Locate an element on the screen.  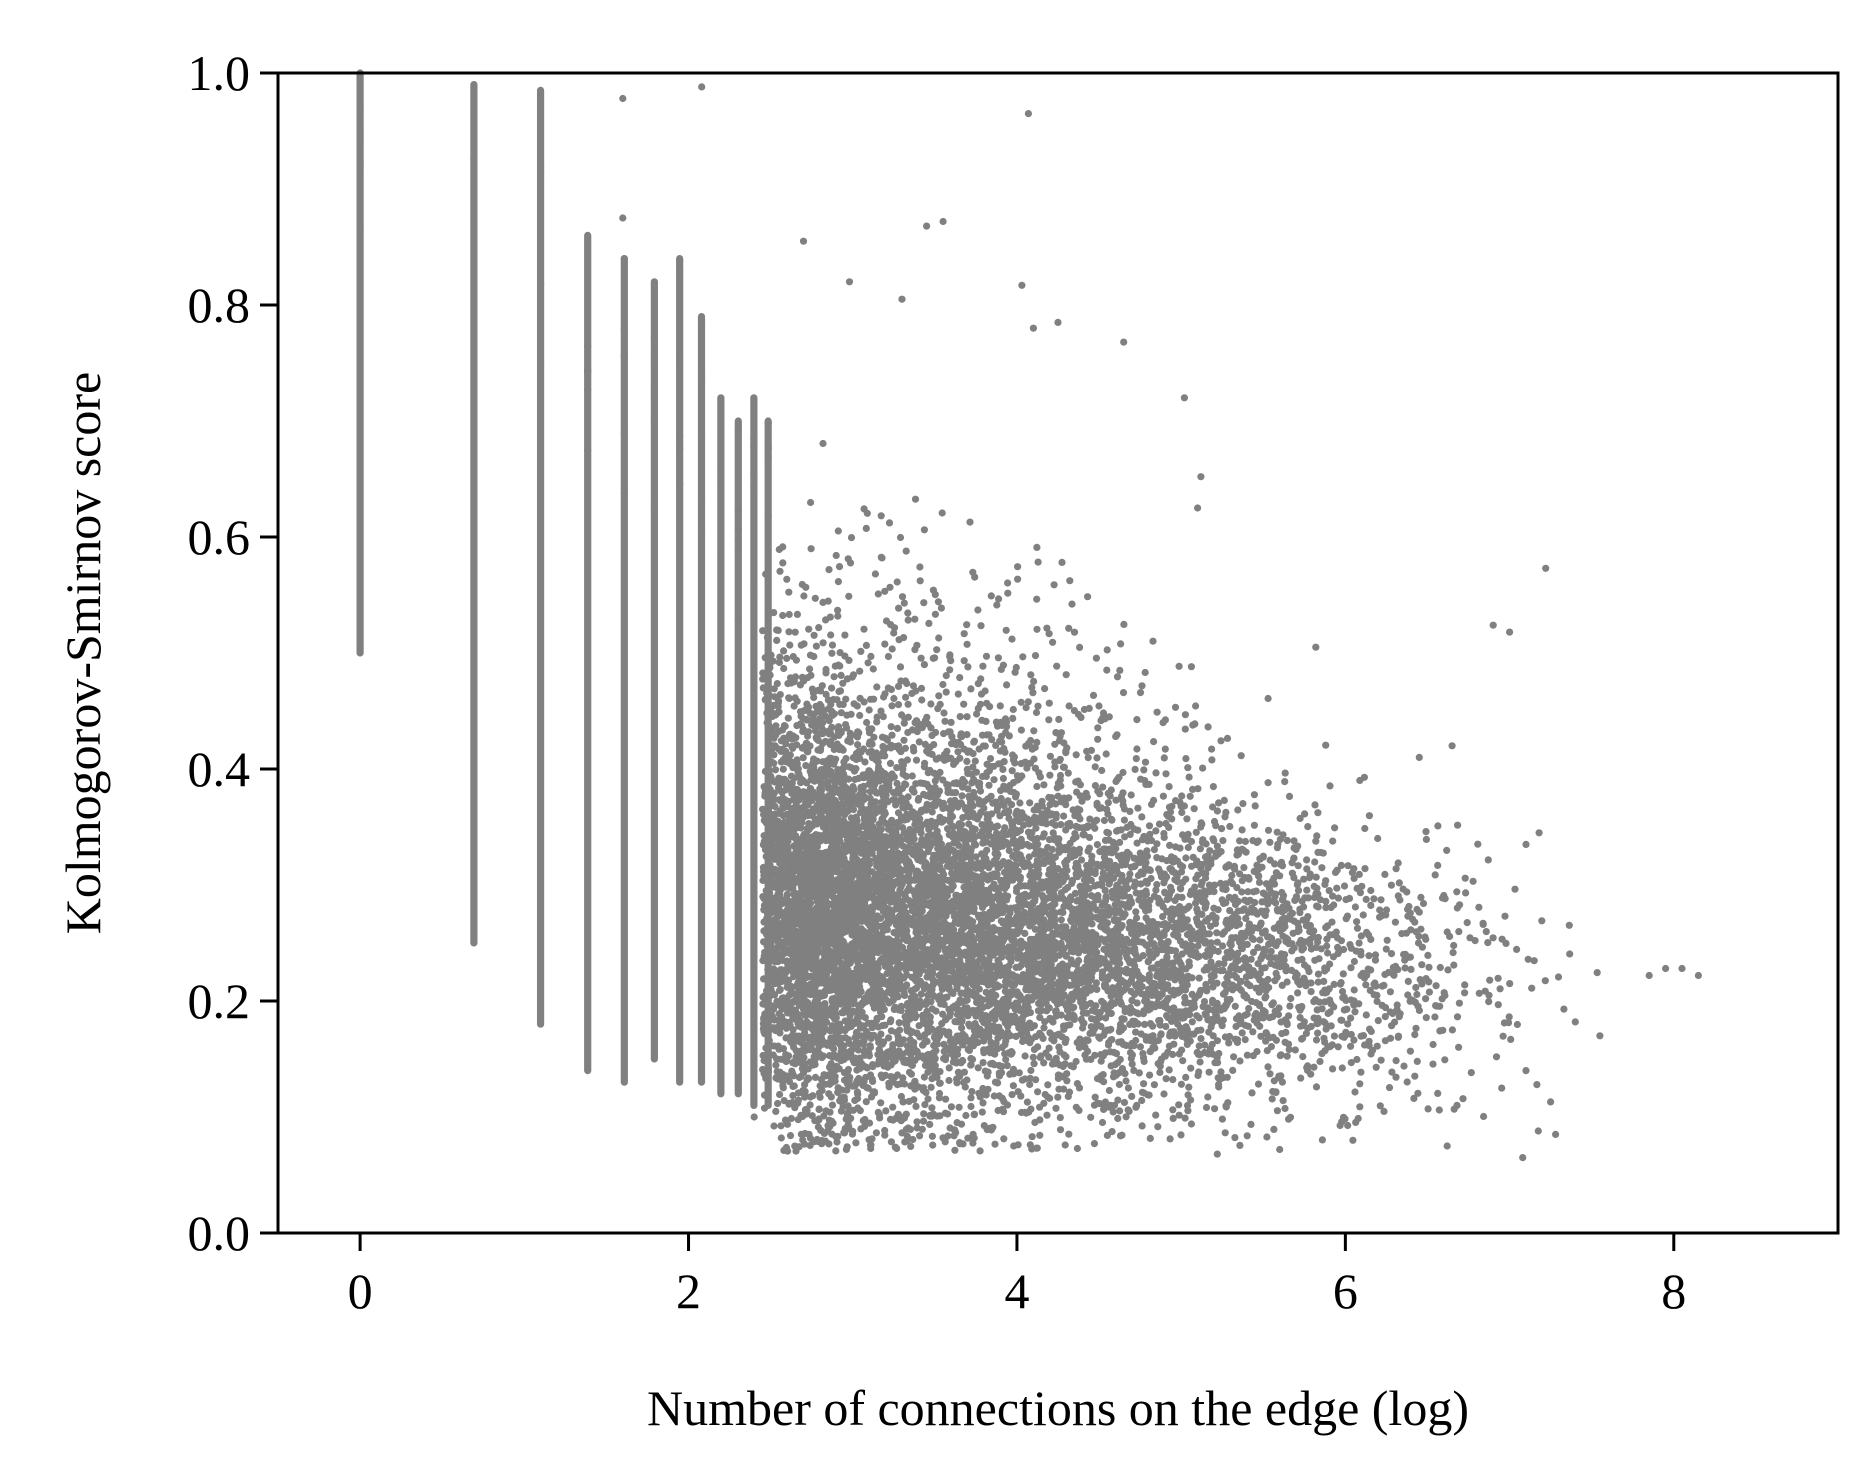
data-point-1955 is located at coordinates (1030, 1145).